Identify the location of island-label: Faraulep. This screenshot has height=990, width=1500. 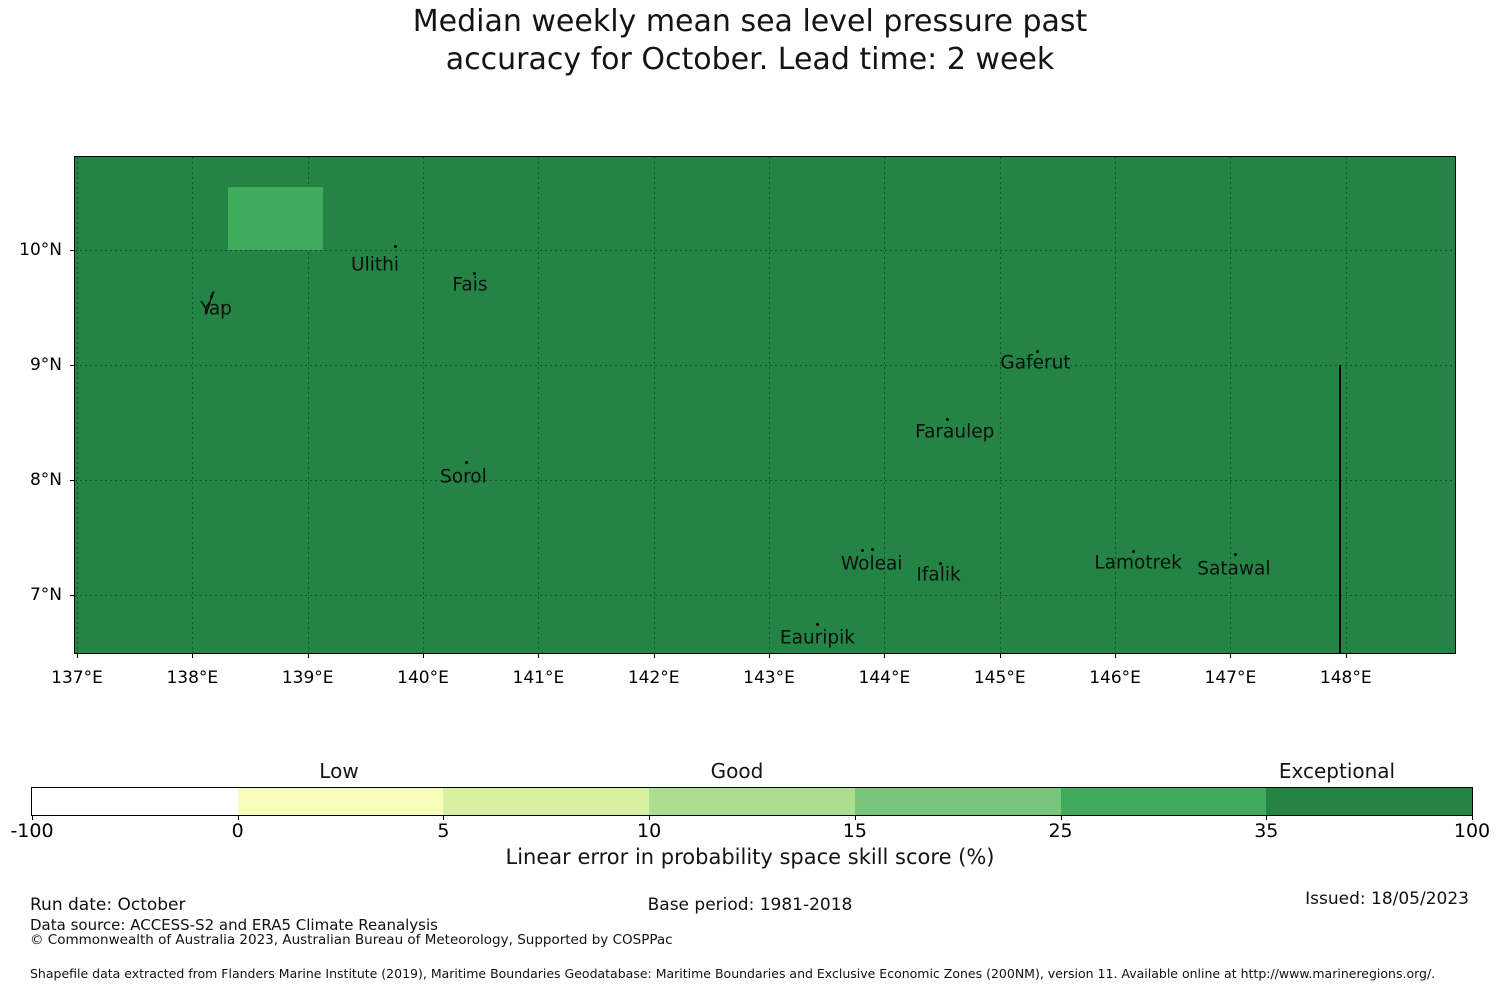
(955, 432).